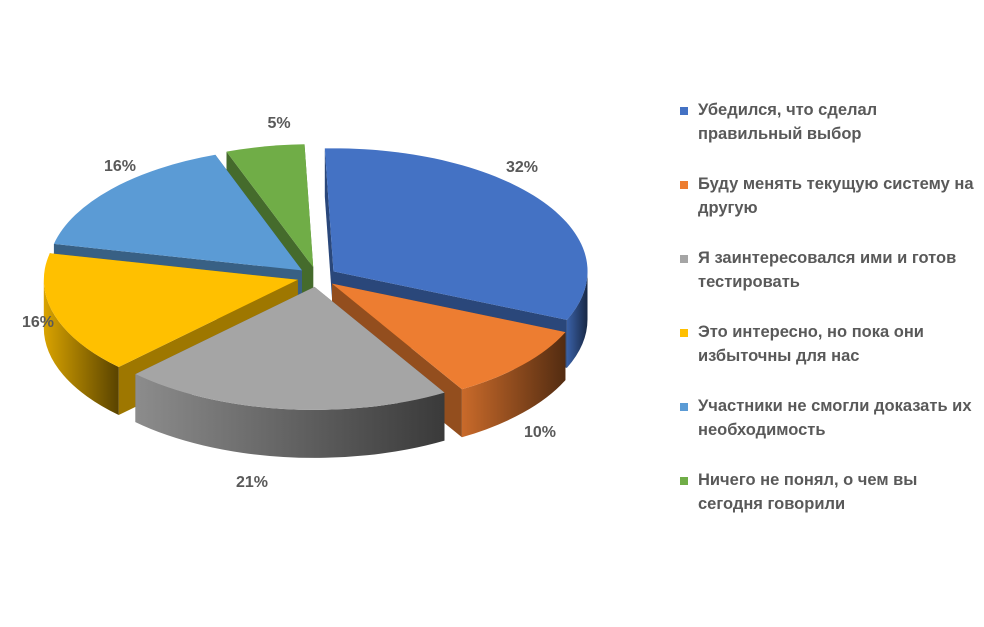 The height and width of the screenshot is (627, 984). I want to click on data-label-percent: 5%, so click(278, 123).